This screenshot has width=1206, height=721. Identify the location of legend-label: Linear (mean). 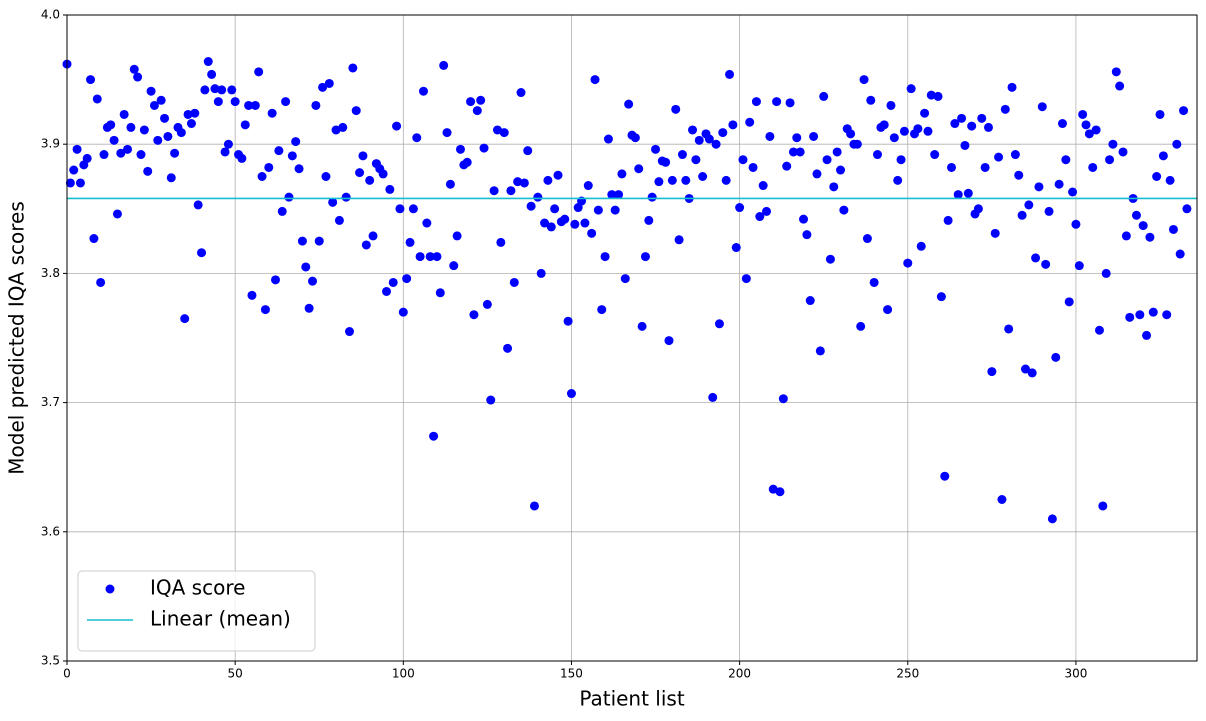
(220, 619).